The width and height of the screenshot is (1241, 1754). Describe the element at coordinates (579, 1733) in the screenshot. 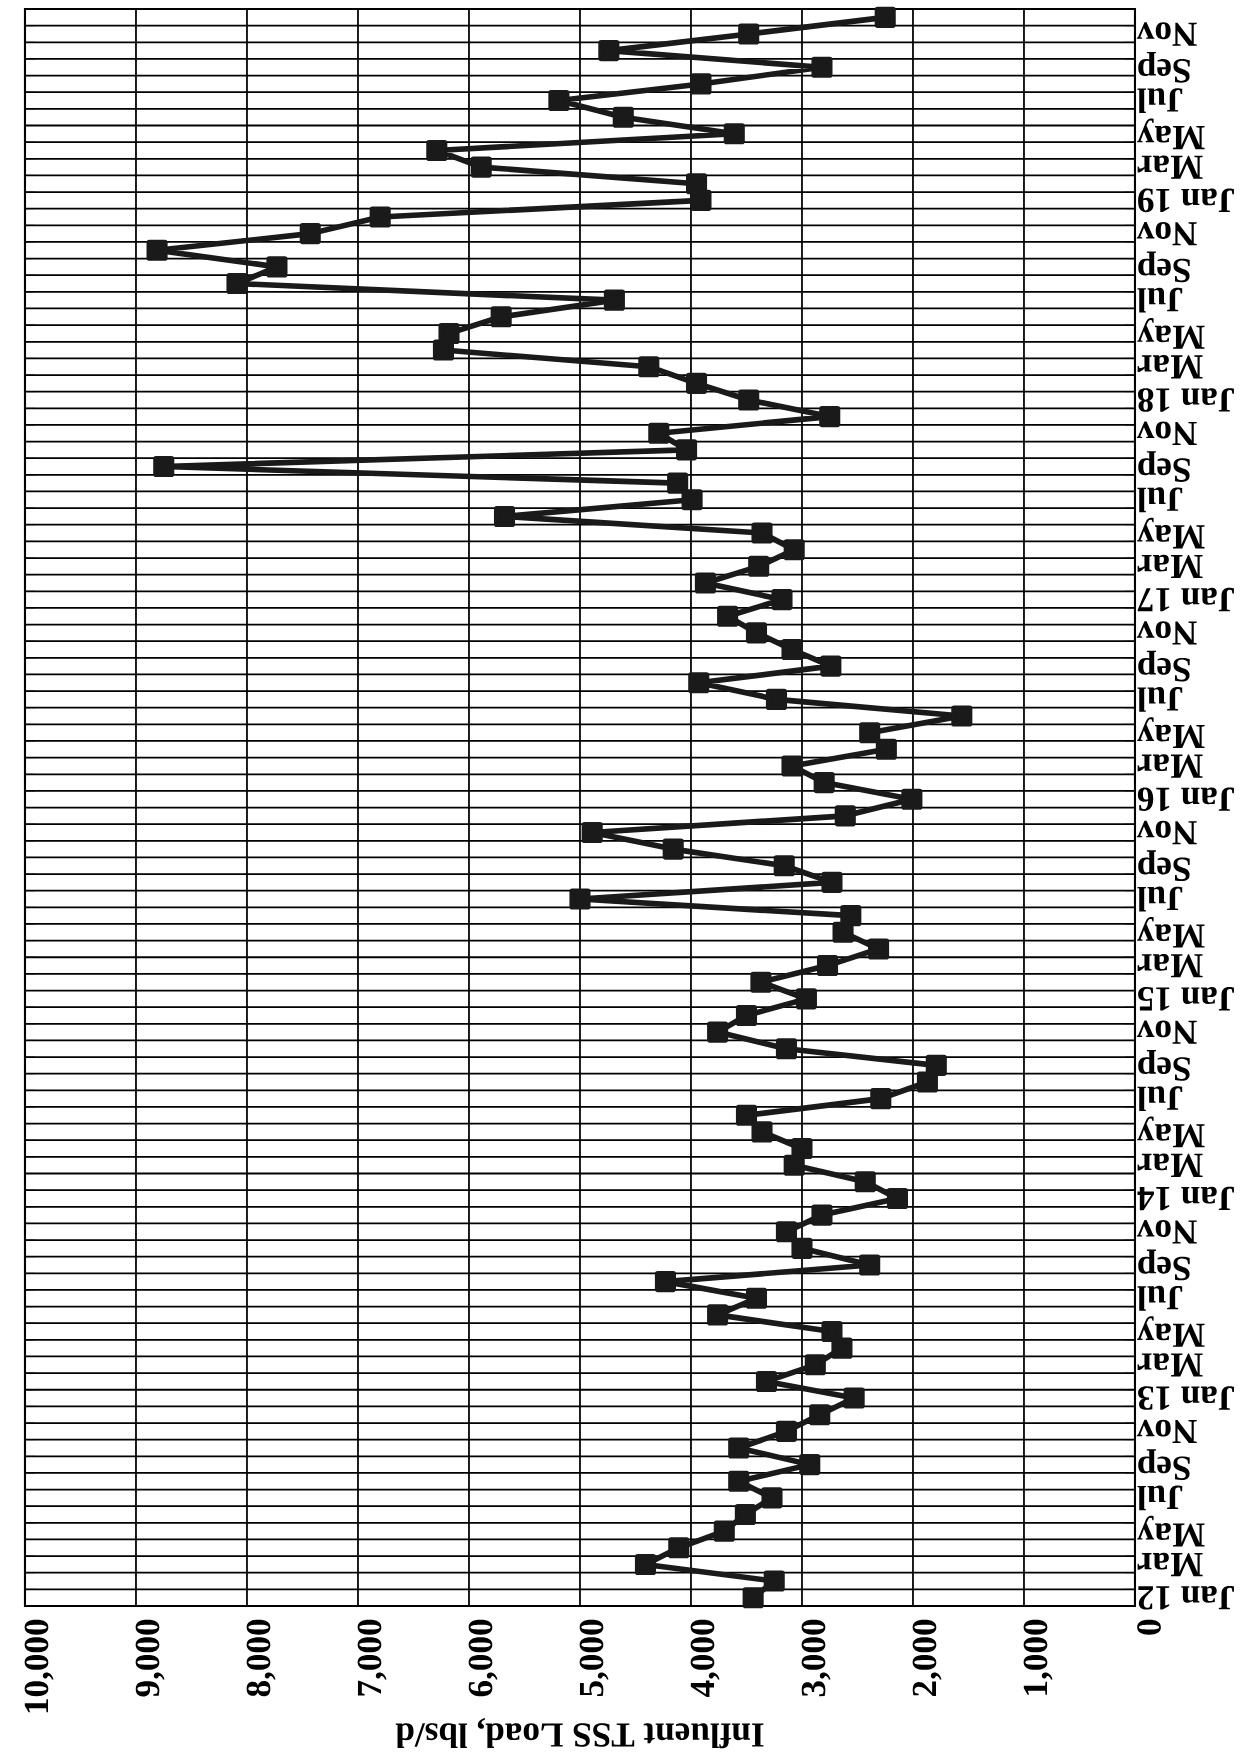

I see `x-axis-title: Influent TSS Load, lbs/d` at that location.